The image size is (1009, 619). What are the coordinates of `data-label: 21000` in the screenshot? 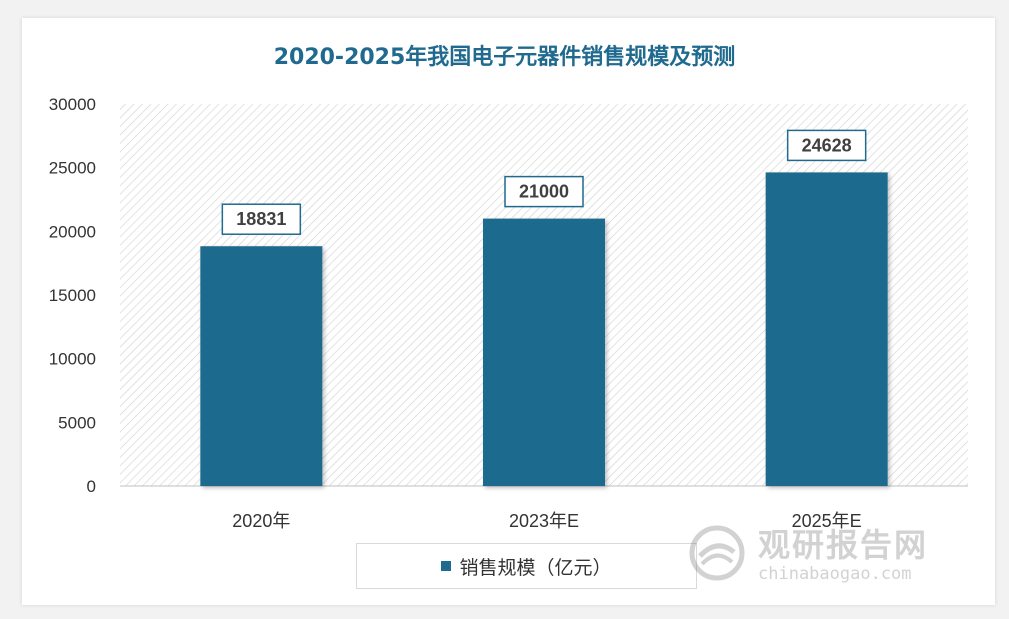 It's located at (544, 192).